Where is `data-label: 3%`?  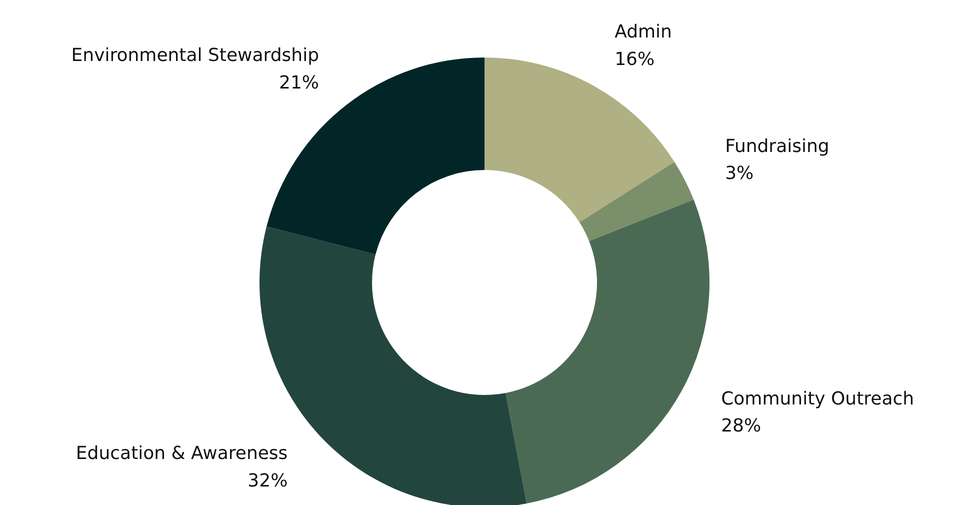
data-label: 3% is located at coordinates (739, 173).